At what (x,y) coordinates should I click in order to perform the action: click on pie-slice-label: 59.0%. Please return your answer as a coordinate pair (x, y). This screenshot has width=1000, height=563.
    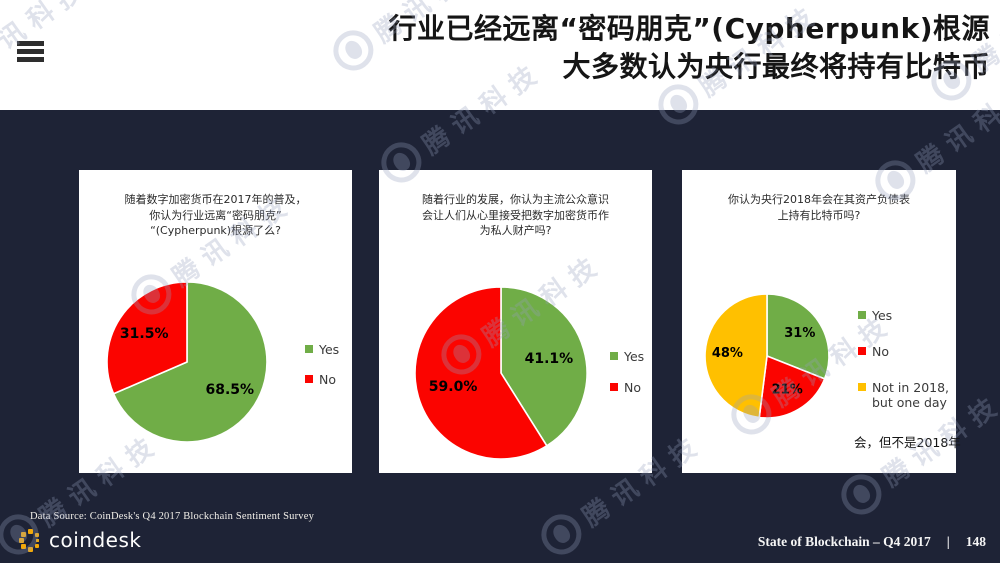
    Looking at the image, I should click on (453, 387).